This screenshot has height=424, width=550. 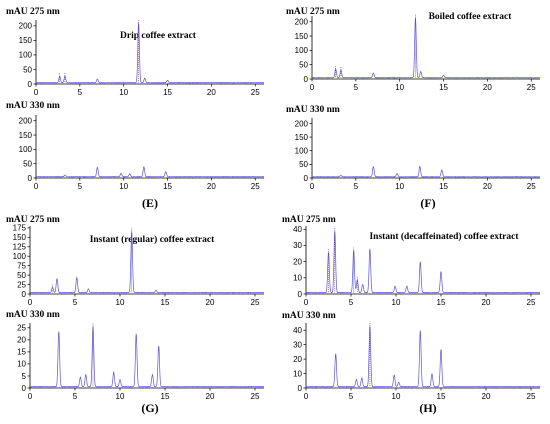 I want to click on panel-G-letter: (G), so click(x=149, y=408).